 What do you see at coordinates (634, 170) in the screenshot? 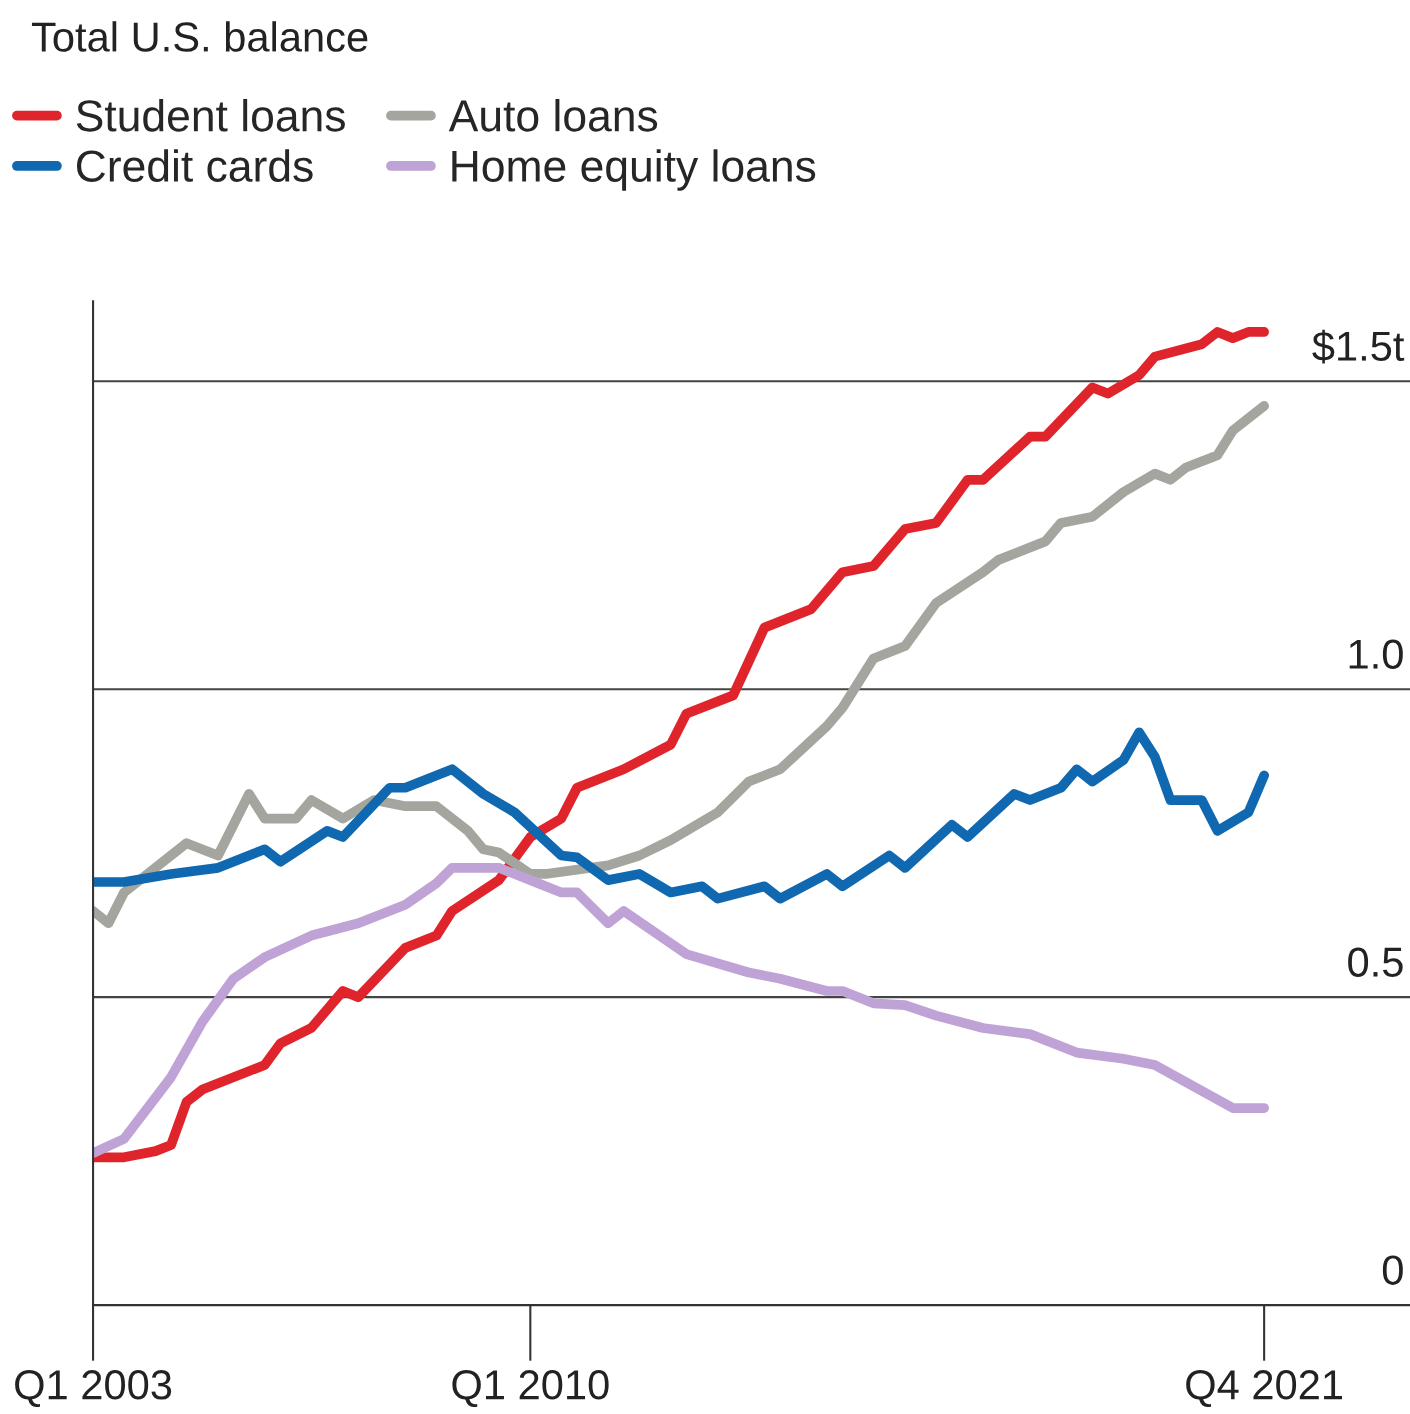
I see `legend-label: Home equity loans` at bounding box center [634, 170].